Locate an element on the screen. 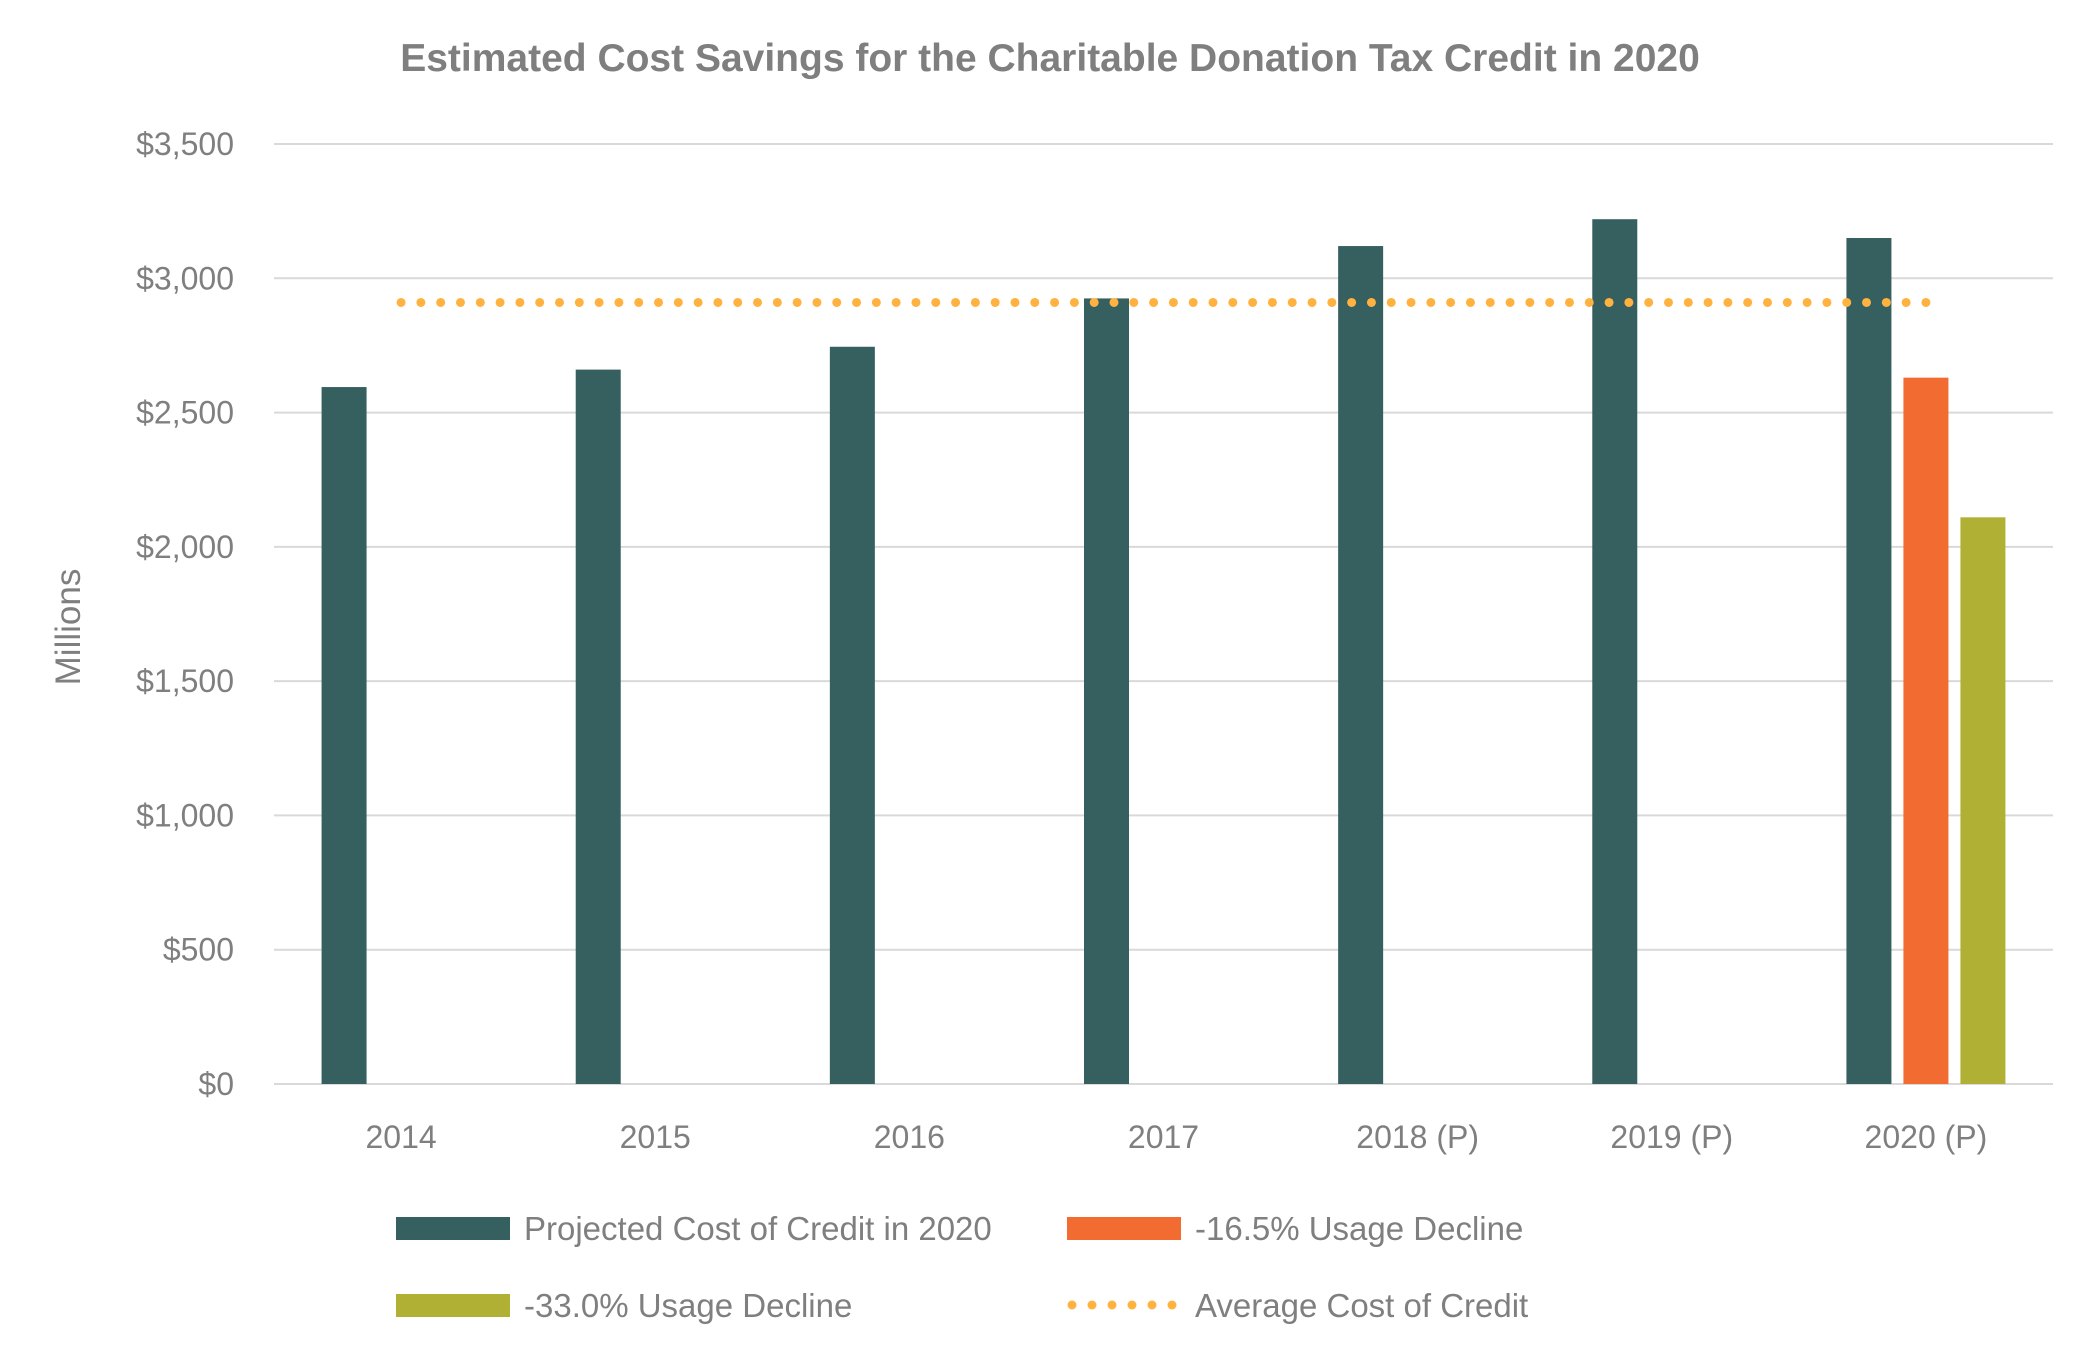  legend-item: -16.5% Usage Decline is located at coordinates (1295, 1228).